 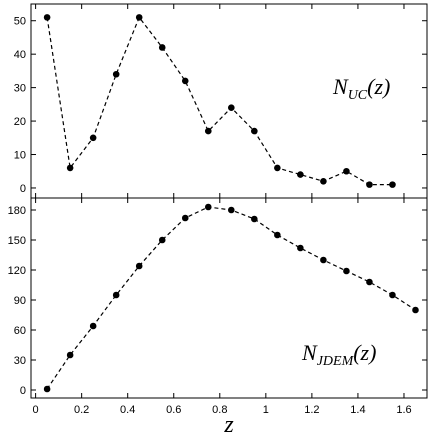 I want to click on y-tick-label: 40, so click(x=20, y=55).